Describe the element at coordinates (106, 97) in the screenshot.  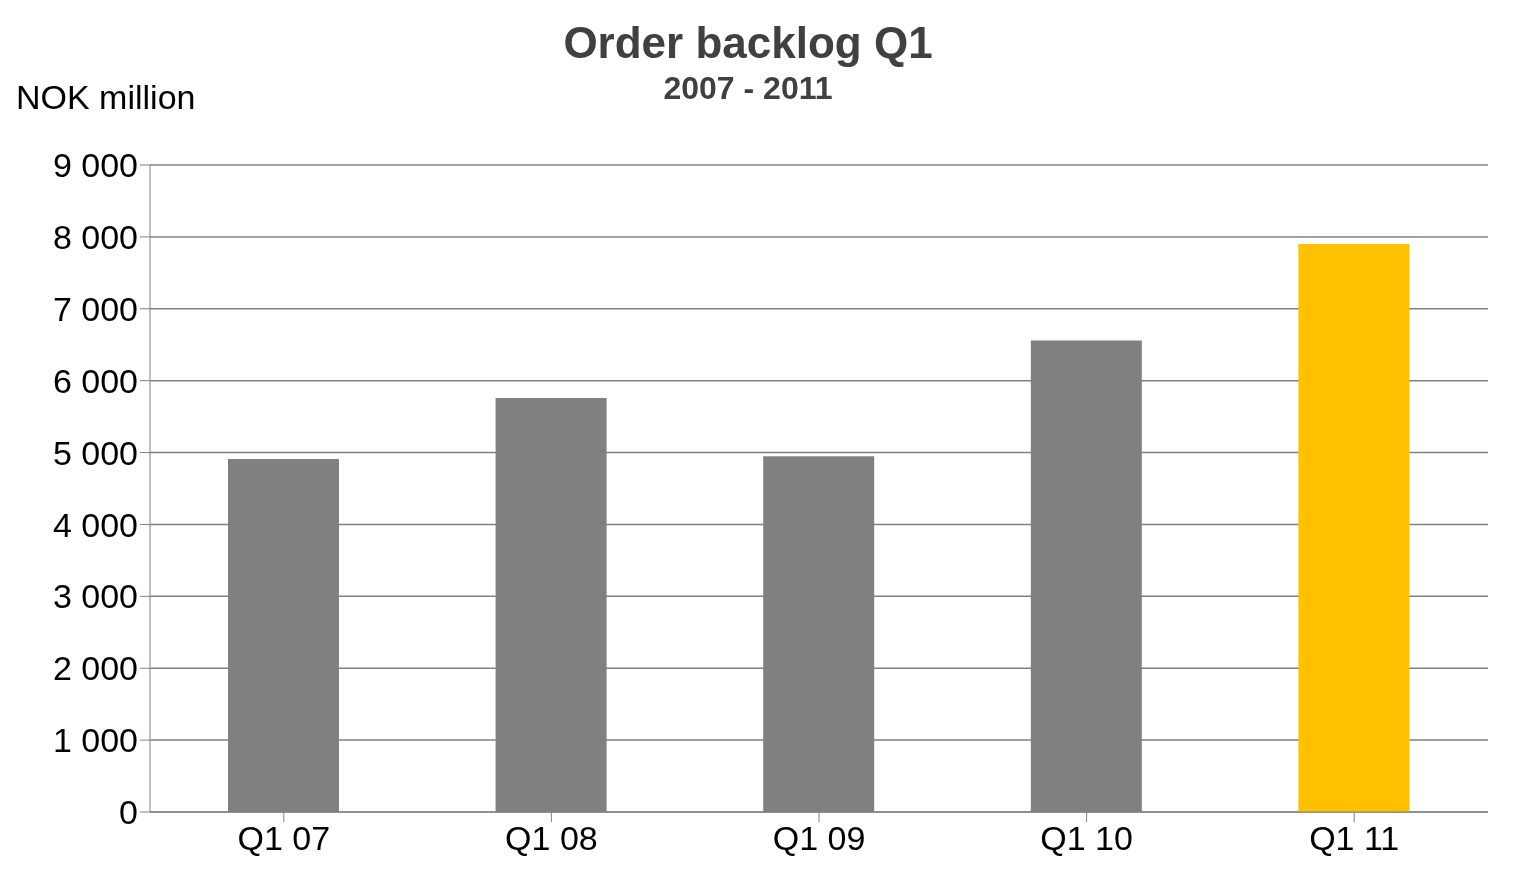
I see `y-axis-title: NOK million` at that location.